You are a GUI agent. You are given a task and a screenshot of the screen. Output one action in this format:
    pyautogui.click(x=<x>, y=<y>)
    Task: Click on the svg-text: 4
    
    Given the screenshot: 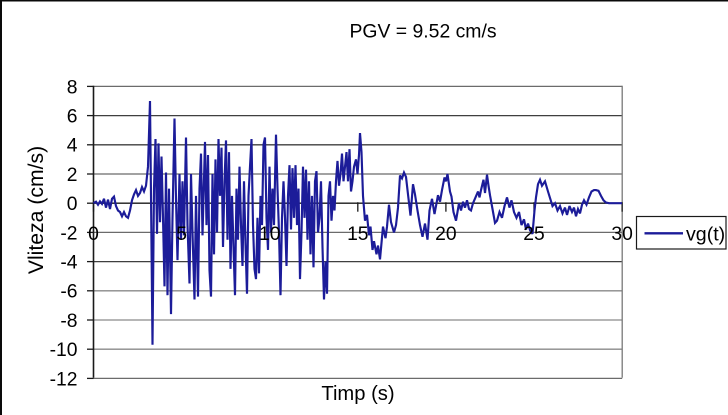 What is the action you would take?
    pyautogui.click(x=72, y=146)
    